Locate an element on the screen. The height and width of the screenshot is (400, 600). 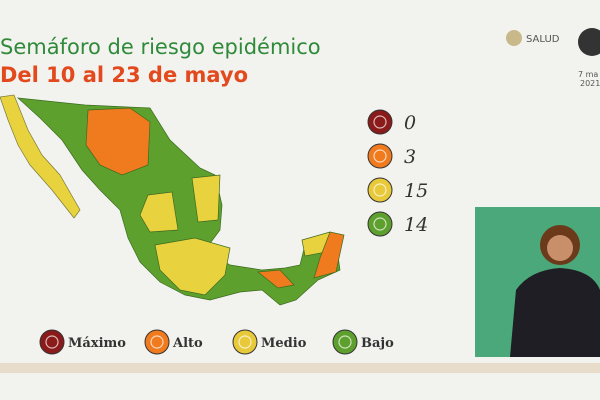
level-count: 15 is located at coordinates (416, 191).